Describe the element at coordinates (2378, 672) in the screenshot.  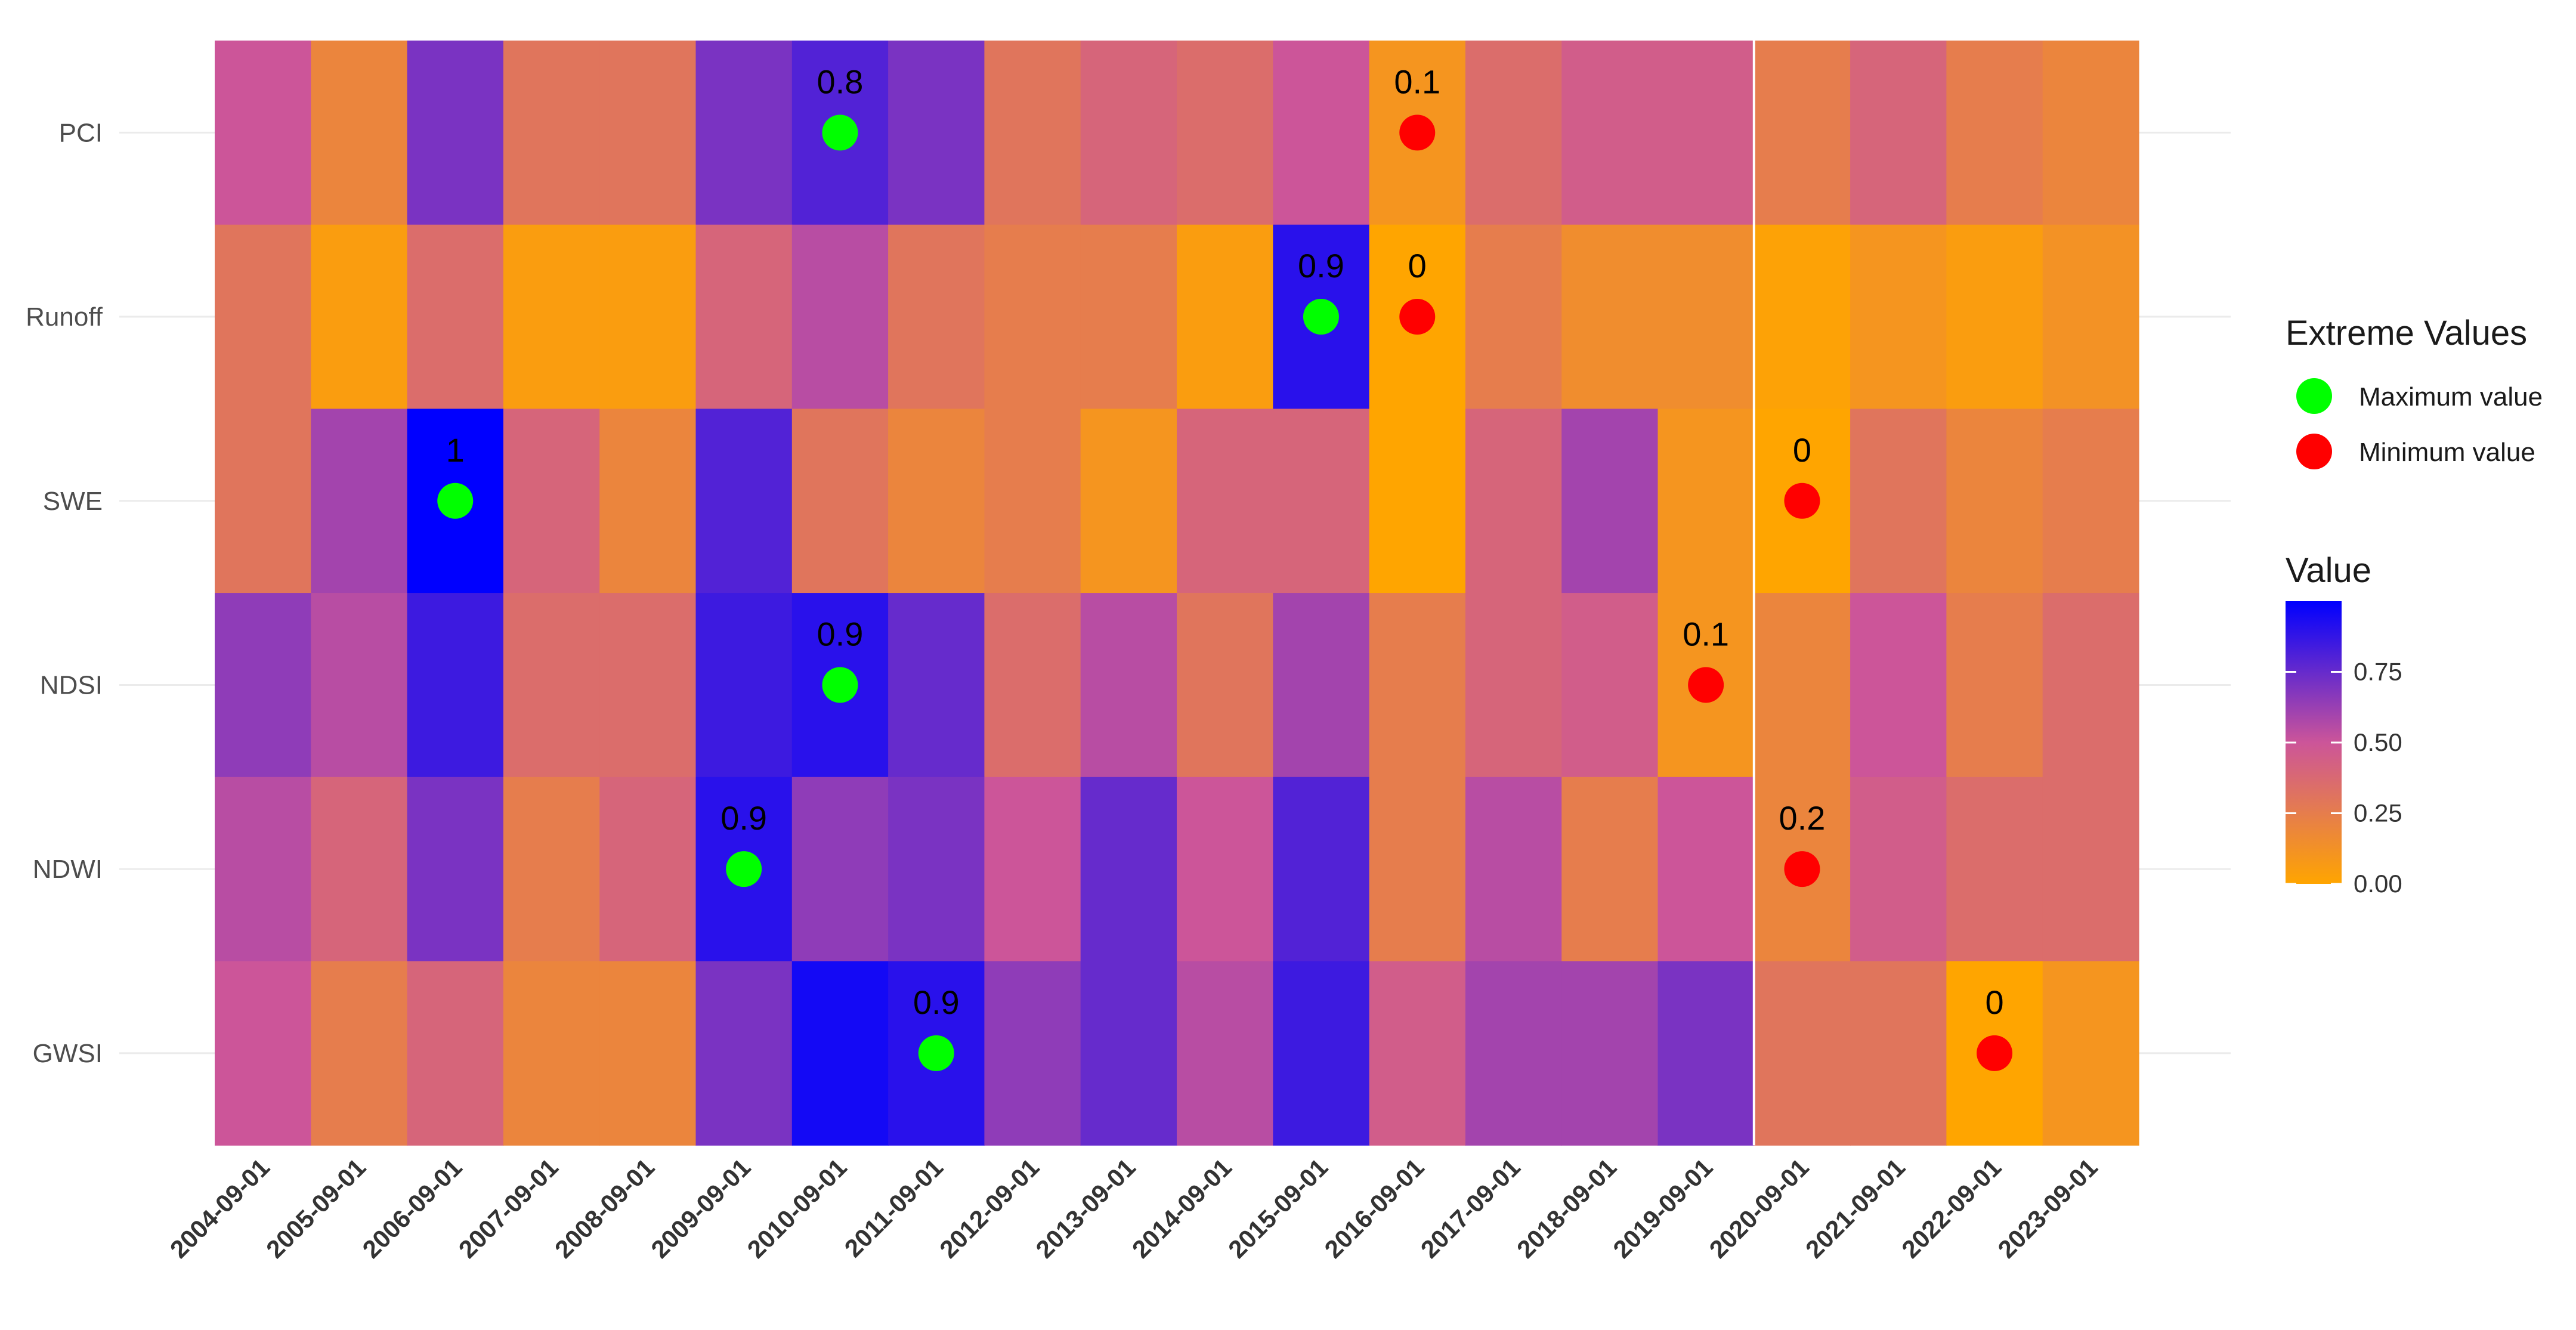
I see `colorbar-tick-label: 0.75` at that location.